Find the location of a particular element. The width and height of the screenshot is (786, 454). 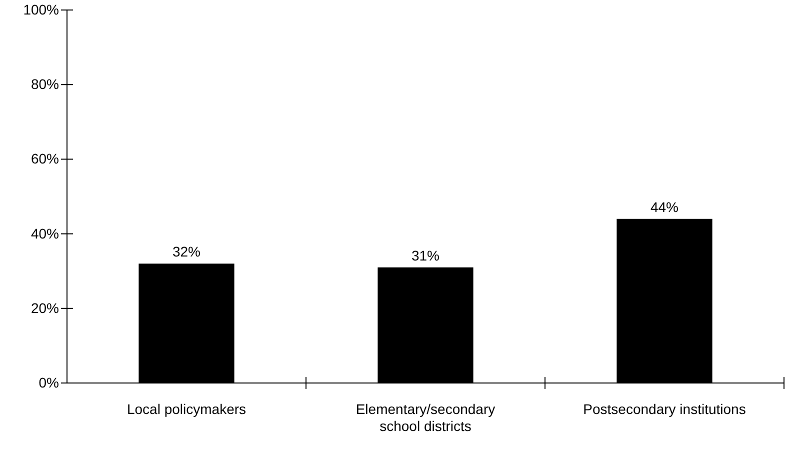

y-tick-label: 40% is located at coordinates (44, 233).